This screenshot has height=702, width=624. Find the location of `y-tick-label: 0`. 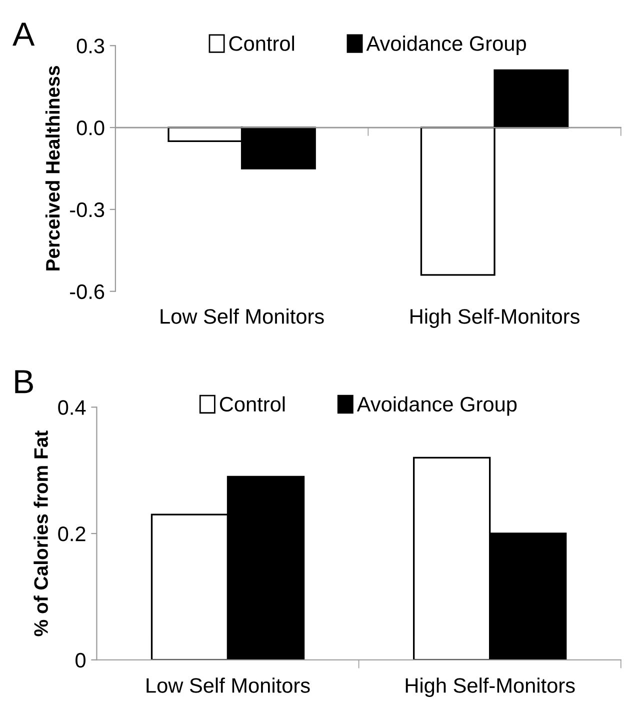

y-tick-label: 0 is located at coordinates (81, 660).